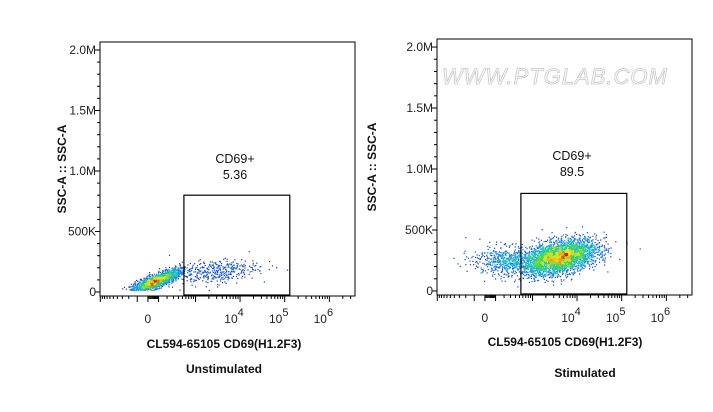 This screenshot has height=412, width=713. I want to click on watermark: WWW.PTGLAB.COM, so click(555, 76).